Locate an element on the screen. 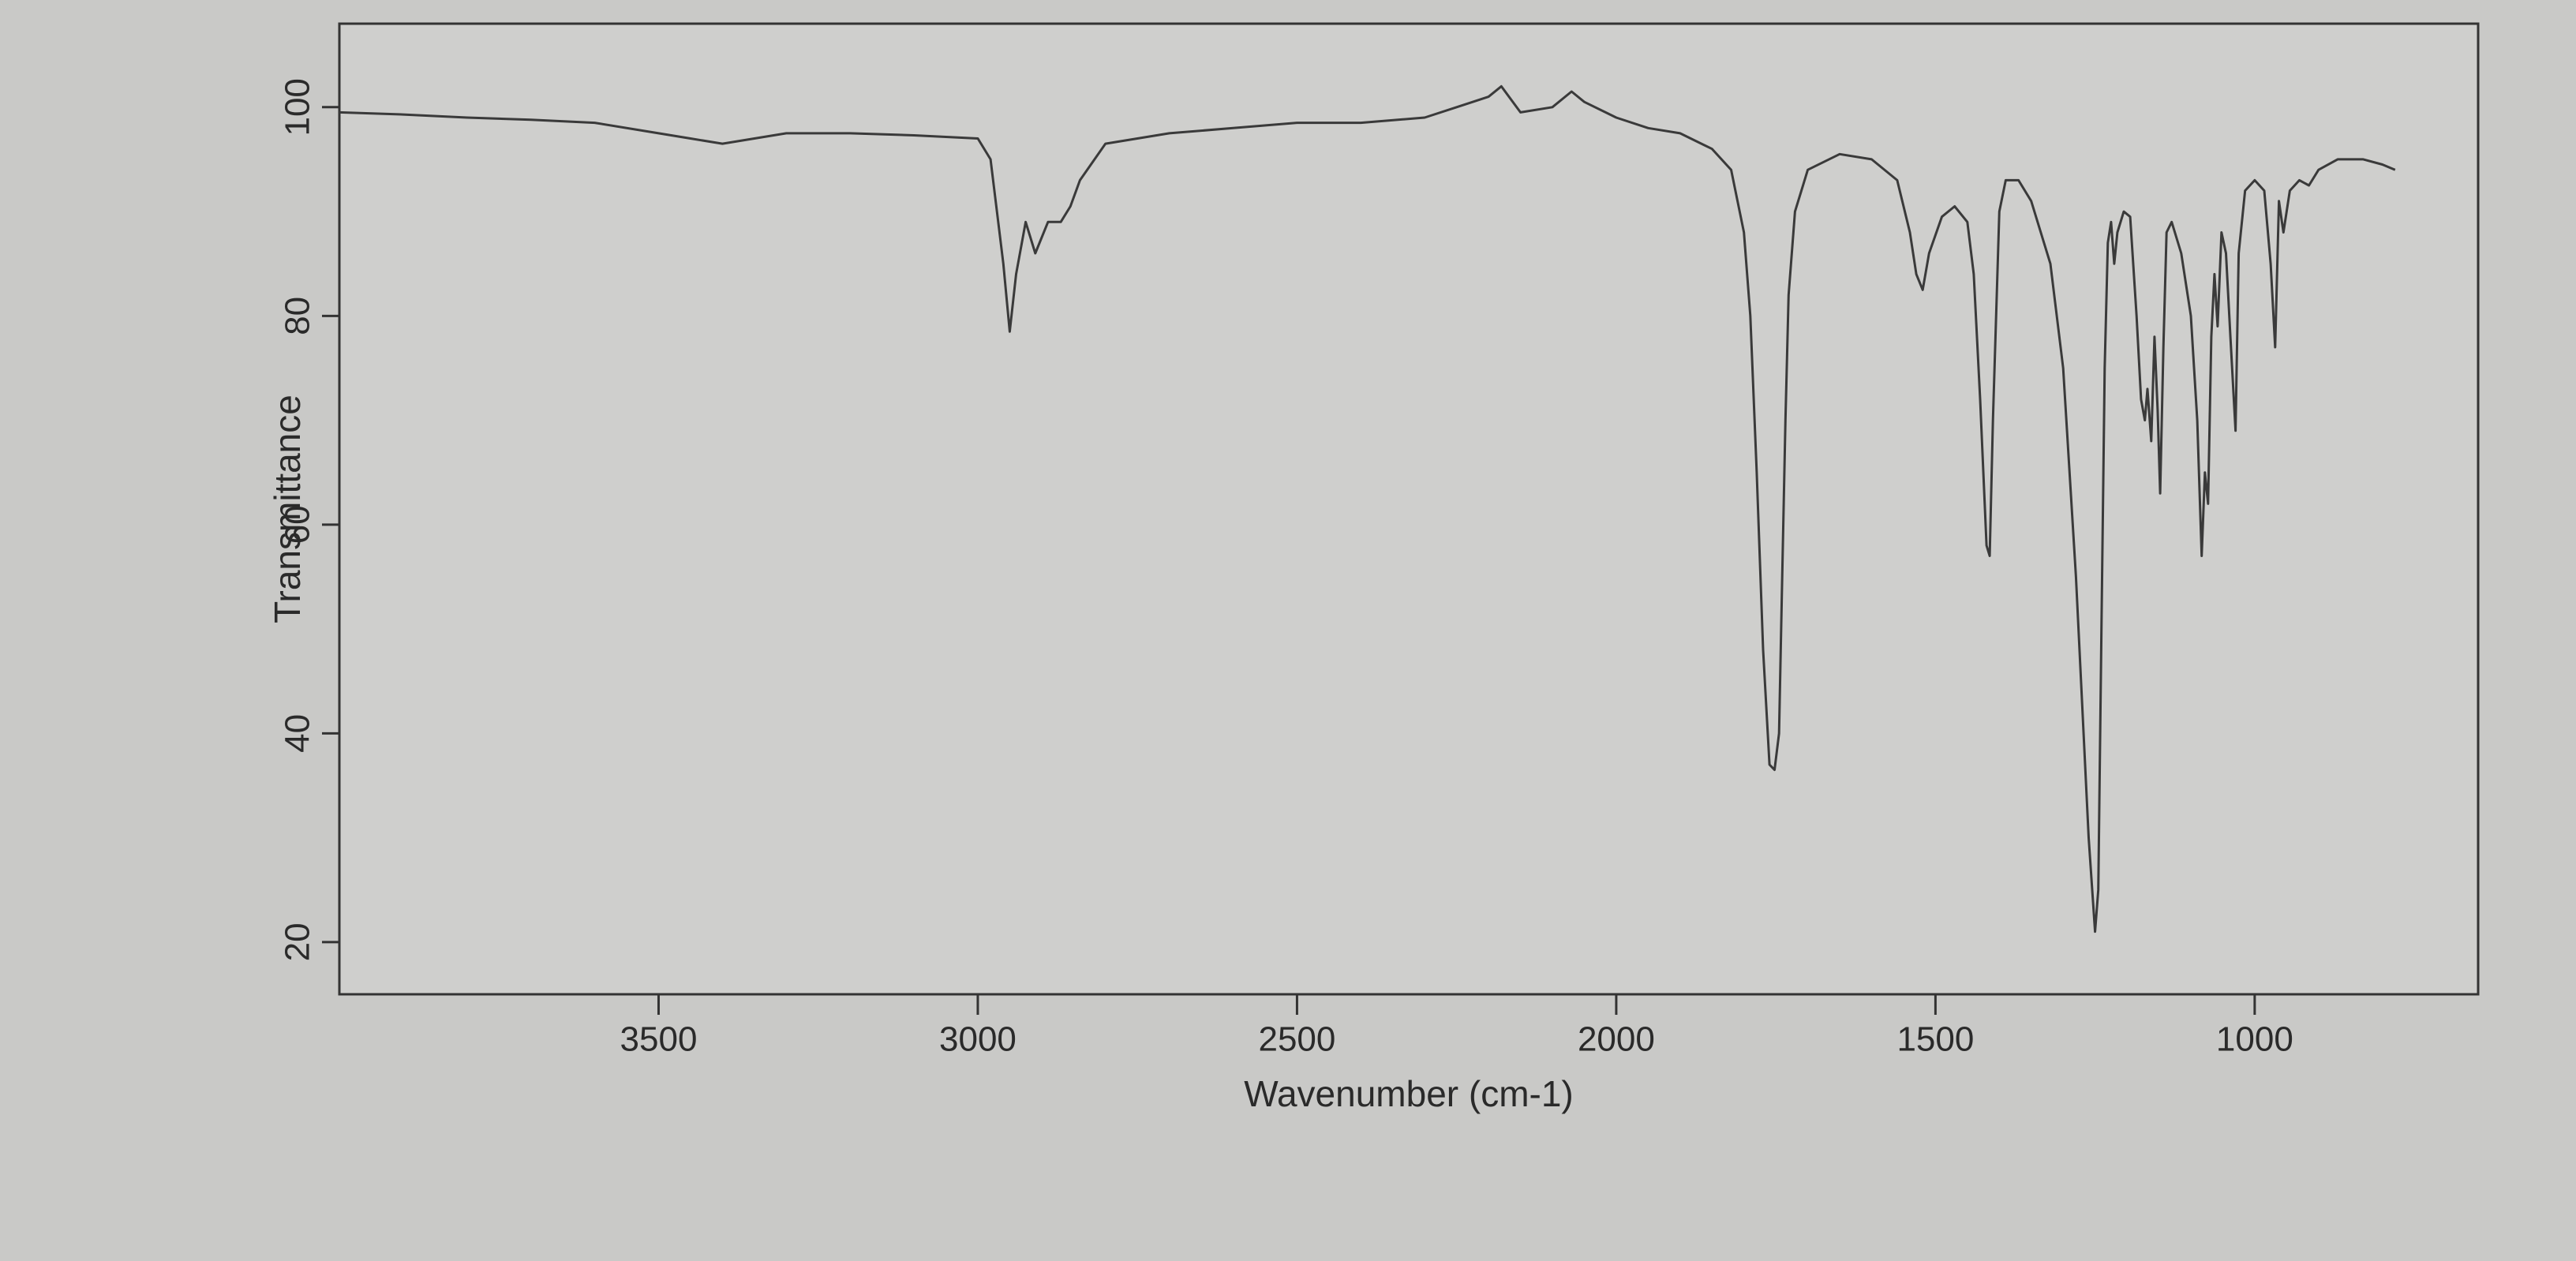 The image size is (2576, 1261). x-tick-label: 3000 is located at coordinates (978, 1039).